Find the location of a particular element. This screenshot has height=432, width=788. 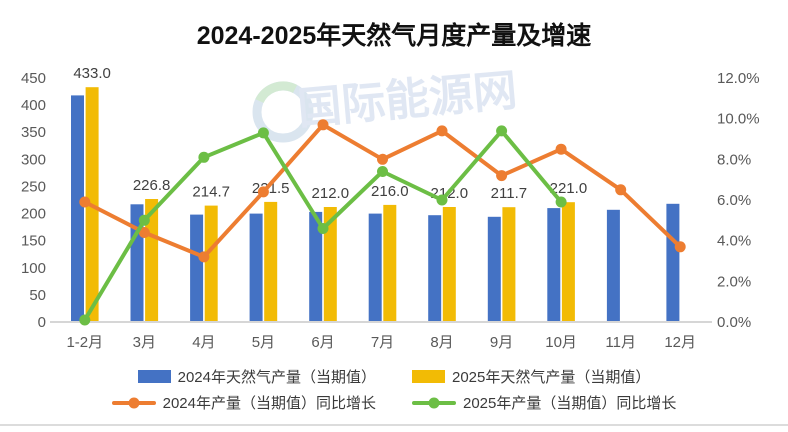

legend-item-2025-growth: 2025年产量（当期值）同比增长 is located at coordinates (544, 402).